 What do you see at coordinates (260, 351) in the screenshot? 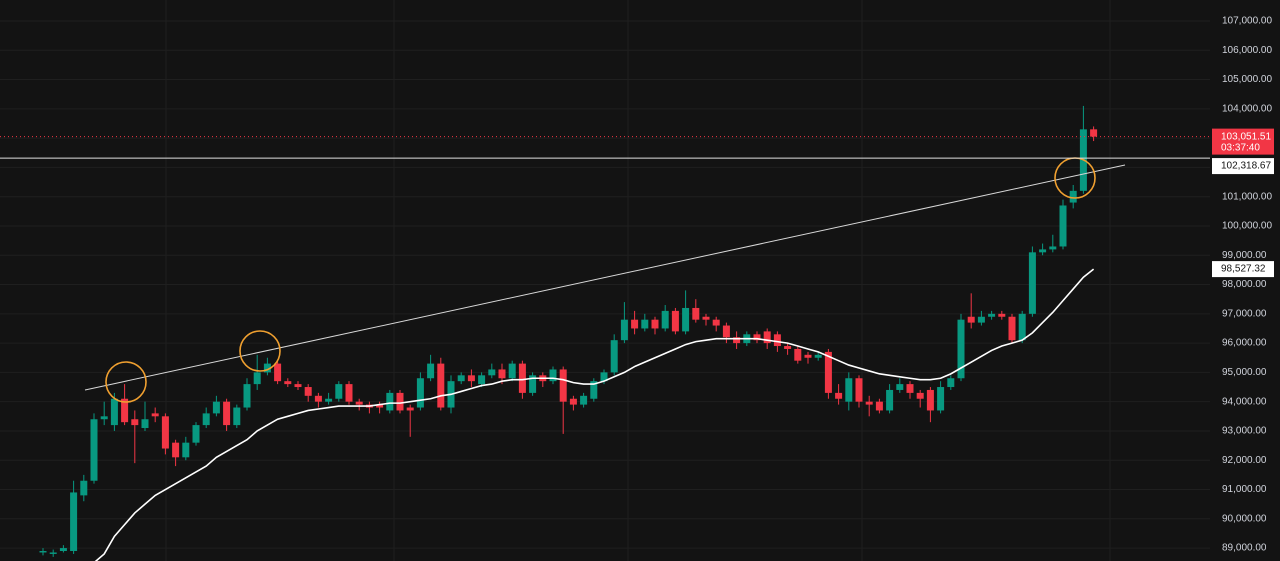
I see `highlight-circle` at bounding box center [260, 351].